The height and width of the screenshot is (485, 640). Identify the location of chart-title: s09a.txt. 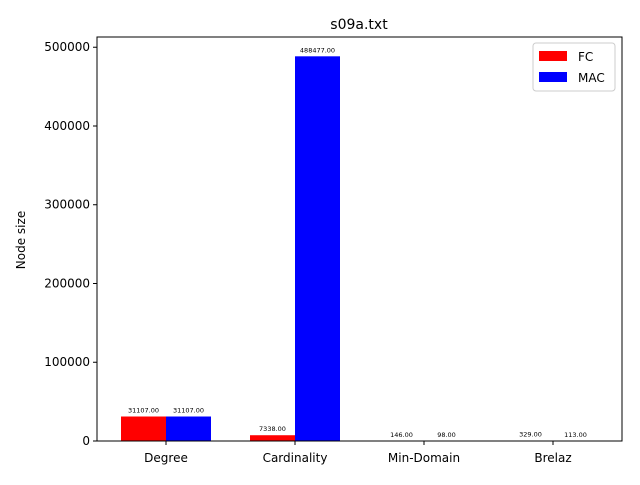
(359, 25).